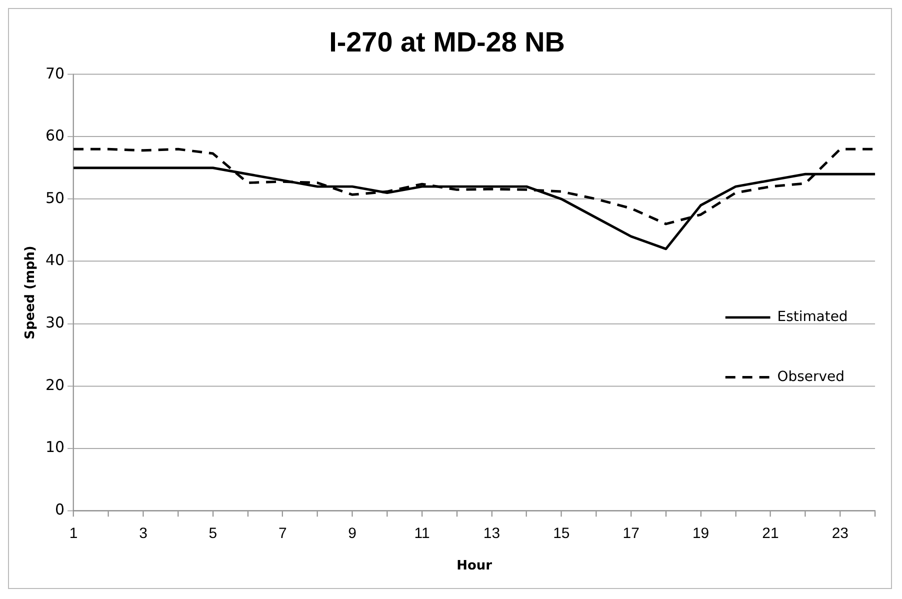 This screenshot has height=599, width=902. I want to click on x-tick-label: 3, so click(143, 533).